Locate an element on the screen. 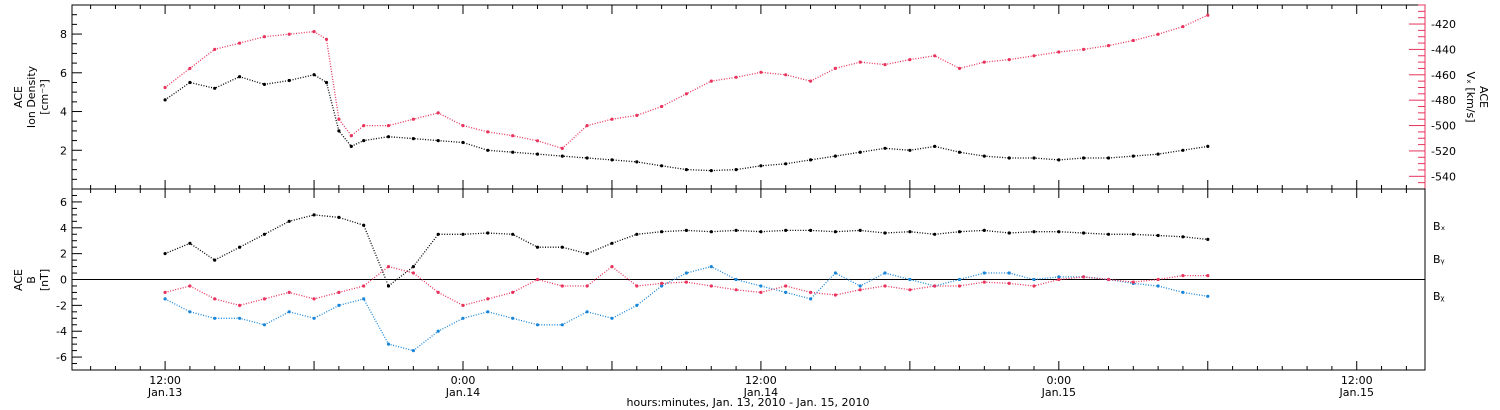 The image size is (1500, 410). bx-trace is located at coordinates (686, 251).